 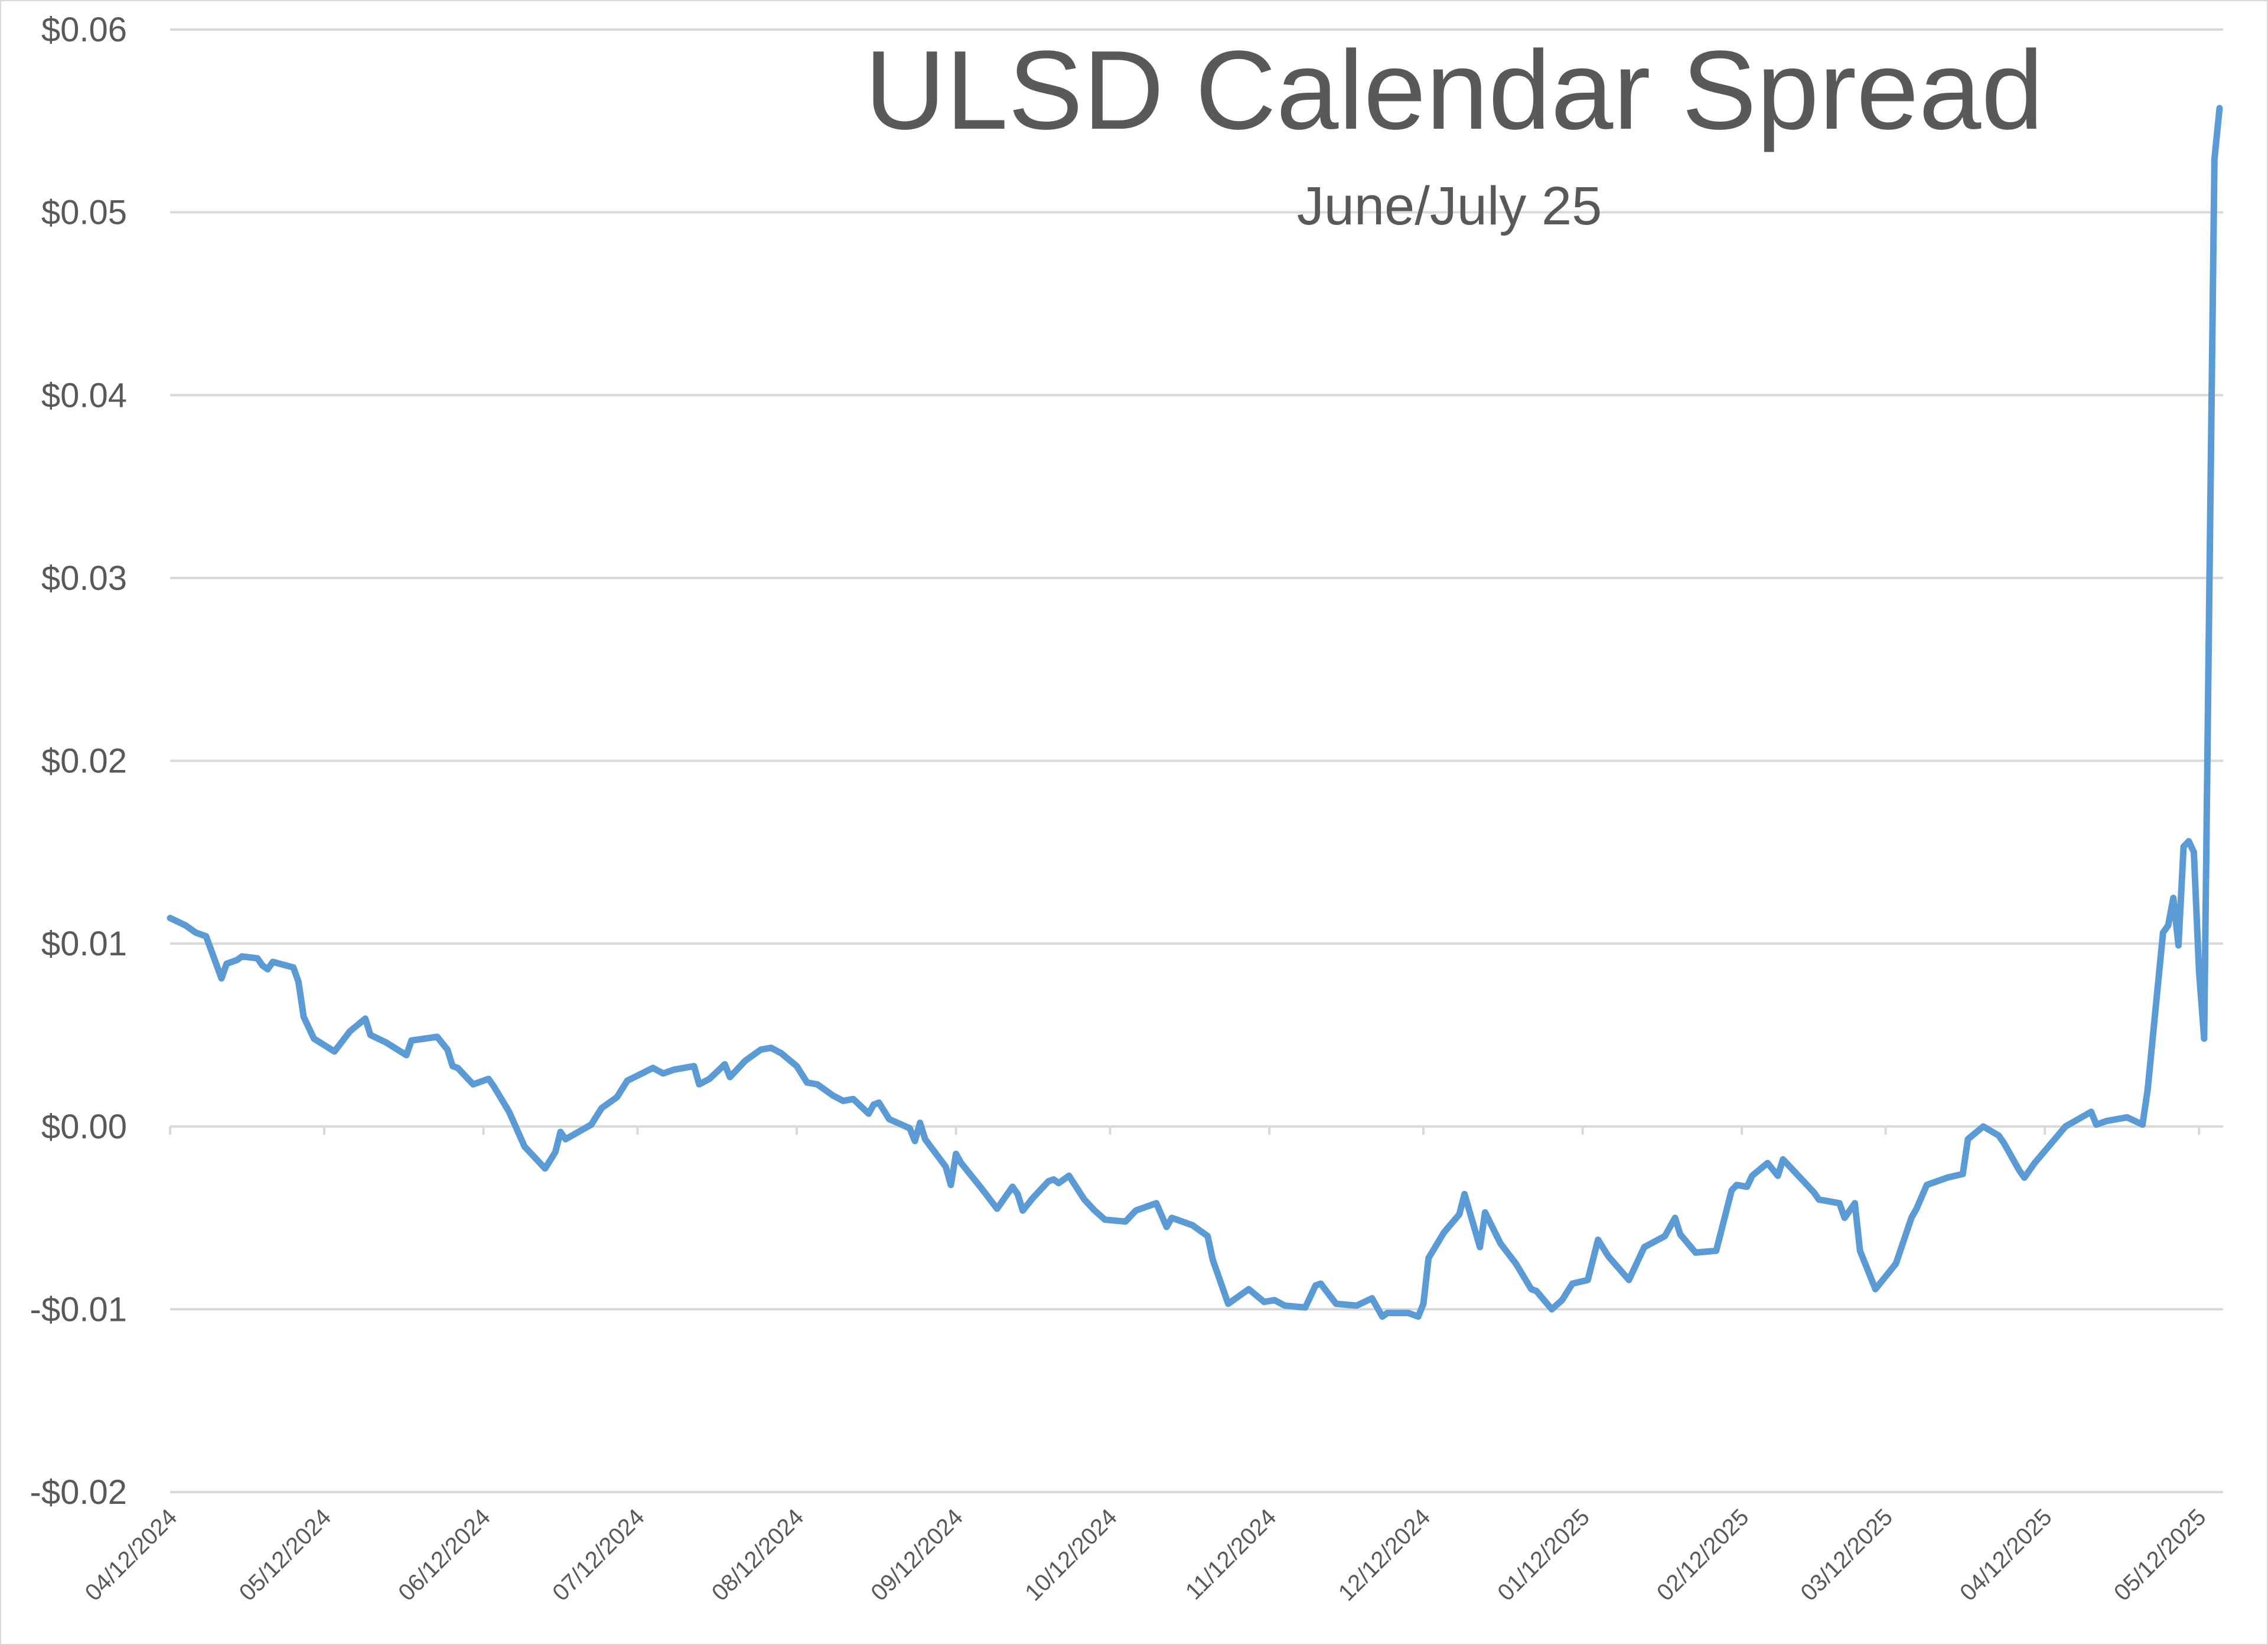 I want to click on y-tick-label: $0.03, so click(x=84, y=578).